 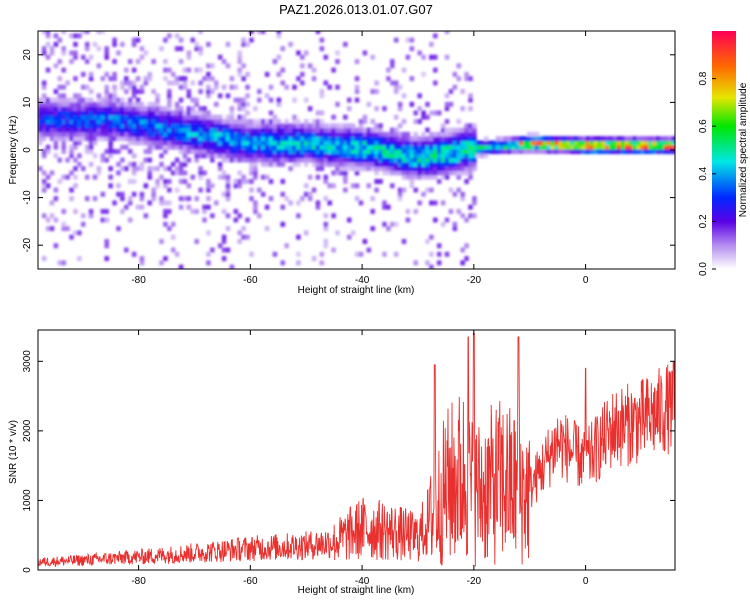 I want to click on colorbar-tick-label: 0.4, so click(x=703, y=173).